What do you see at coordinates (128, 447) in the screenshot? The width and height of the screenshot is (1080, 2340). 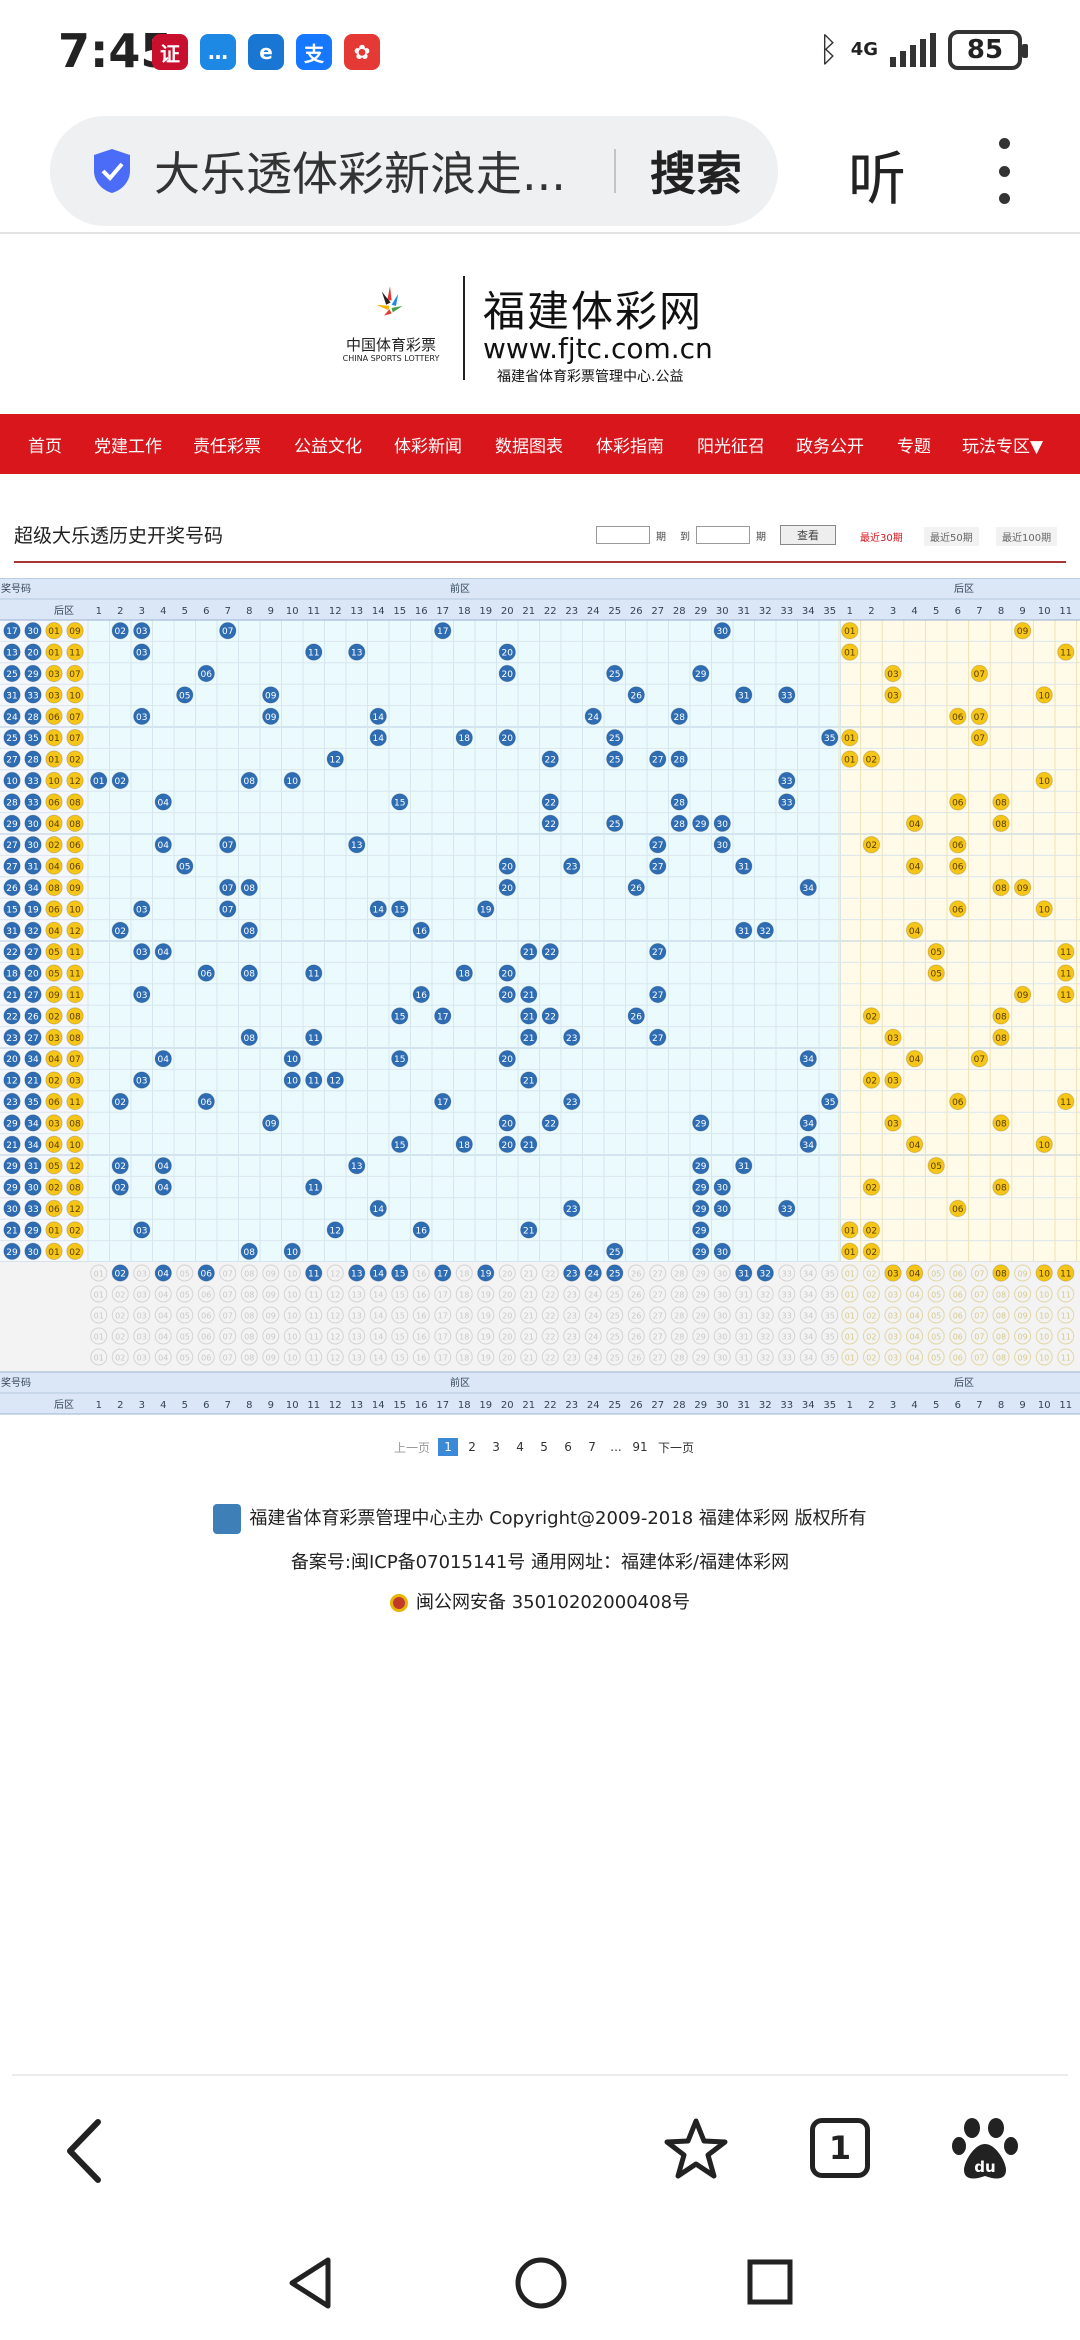 I see `nav-item-1: 党建工作` at bounding box center [128, 447].